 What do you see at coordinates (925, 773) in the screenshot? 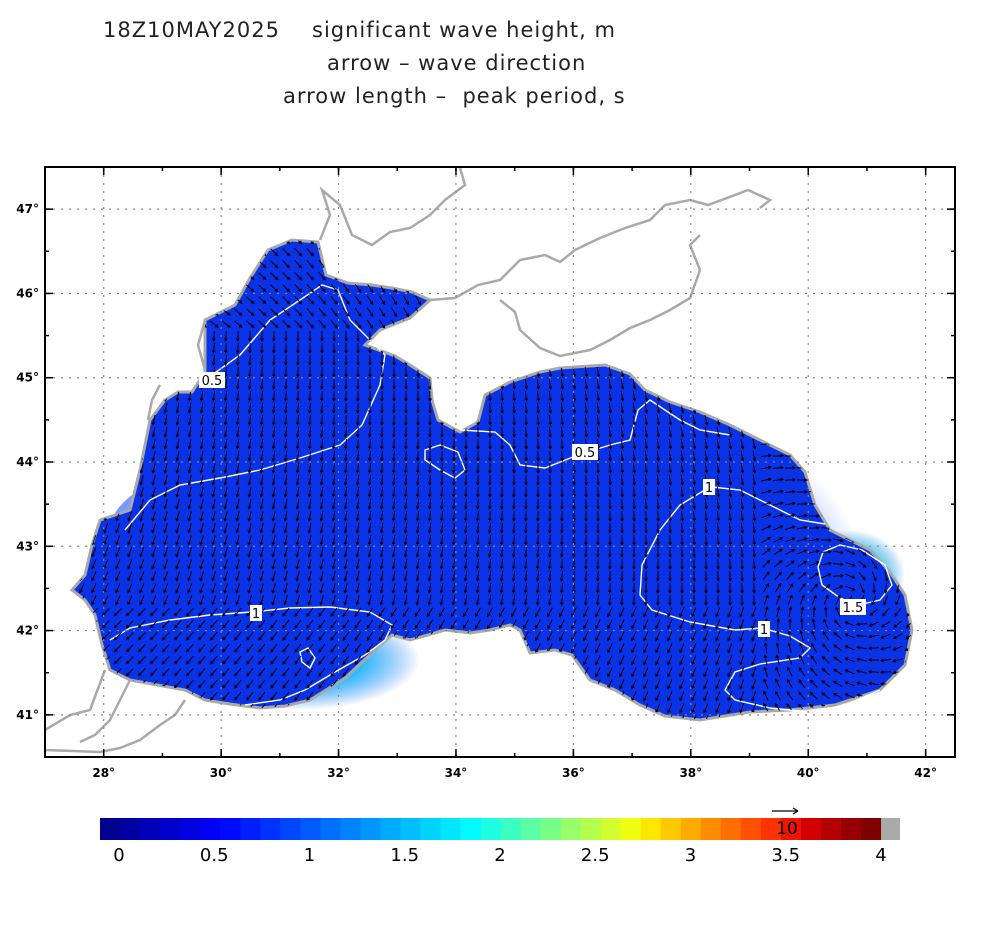
I see `lon-label: 42°` at bounding box center [925, 773].